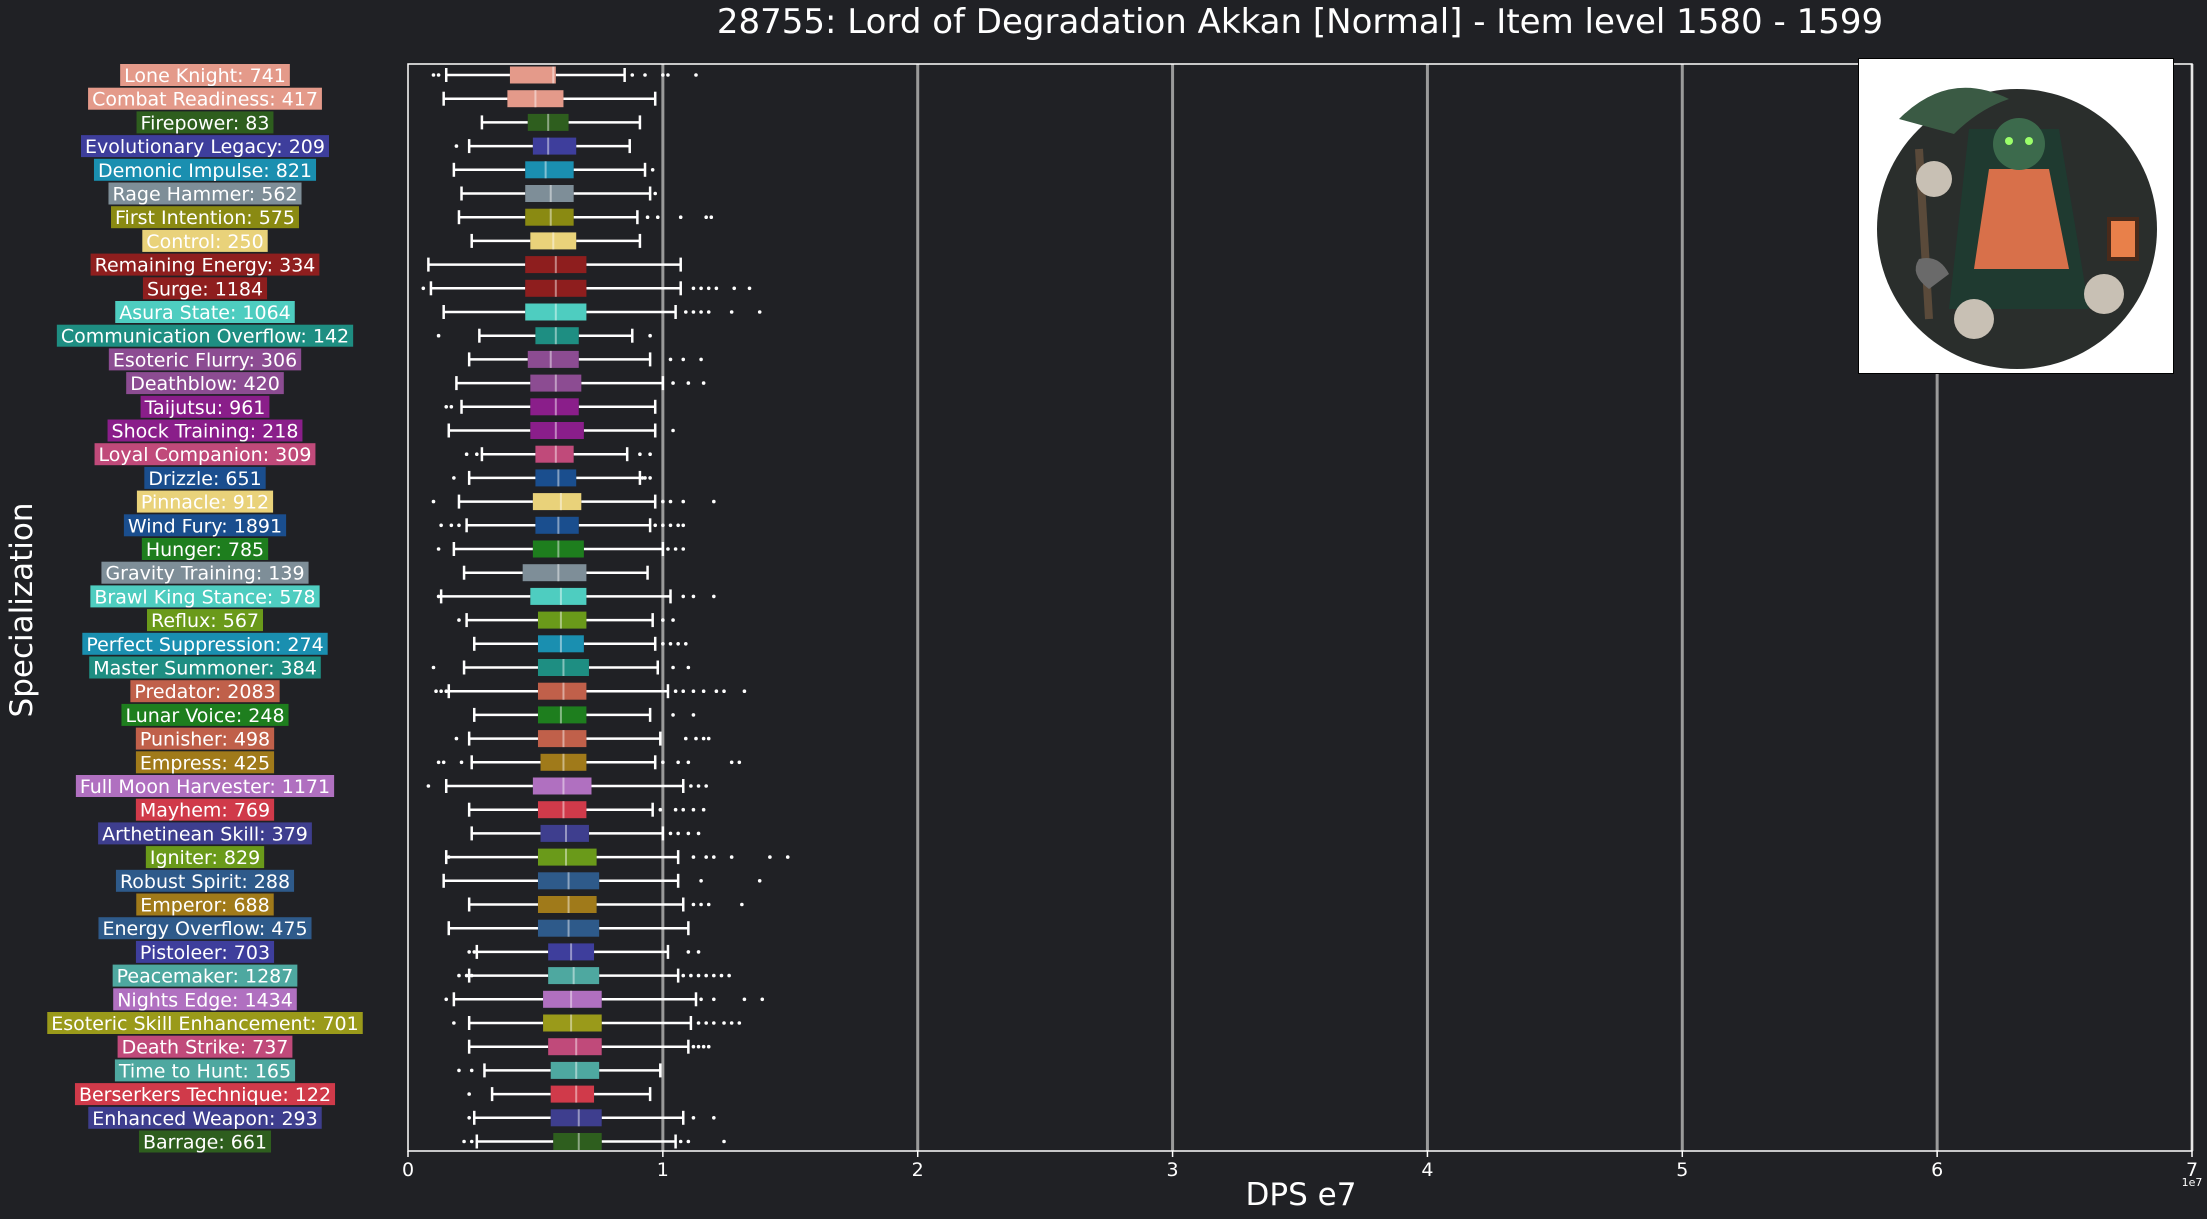 This screenshot has width=2207, height=1219. I want to click on category-label-text: Remaining Energy: 334, so click(205, 266).